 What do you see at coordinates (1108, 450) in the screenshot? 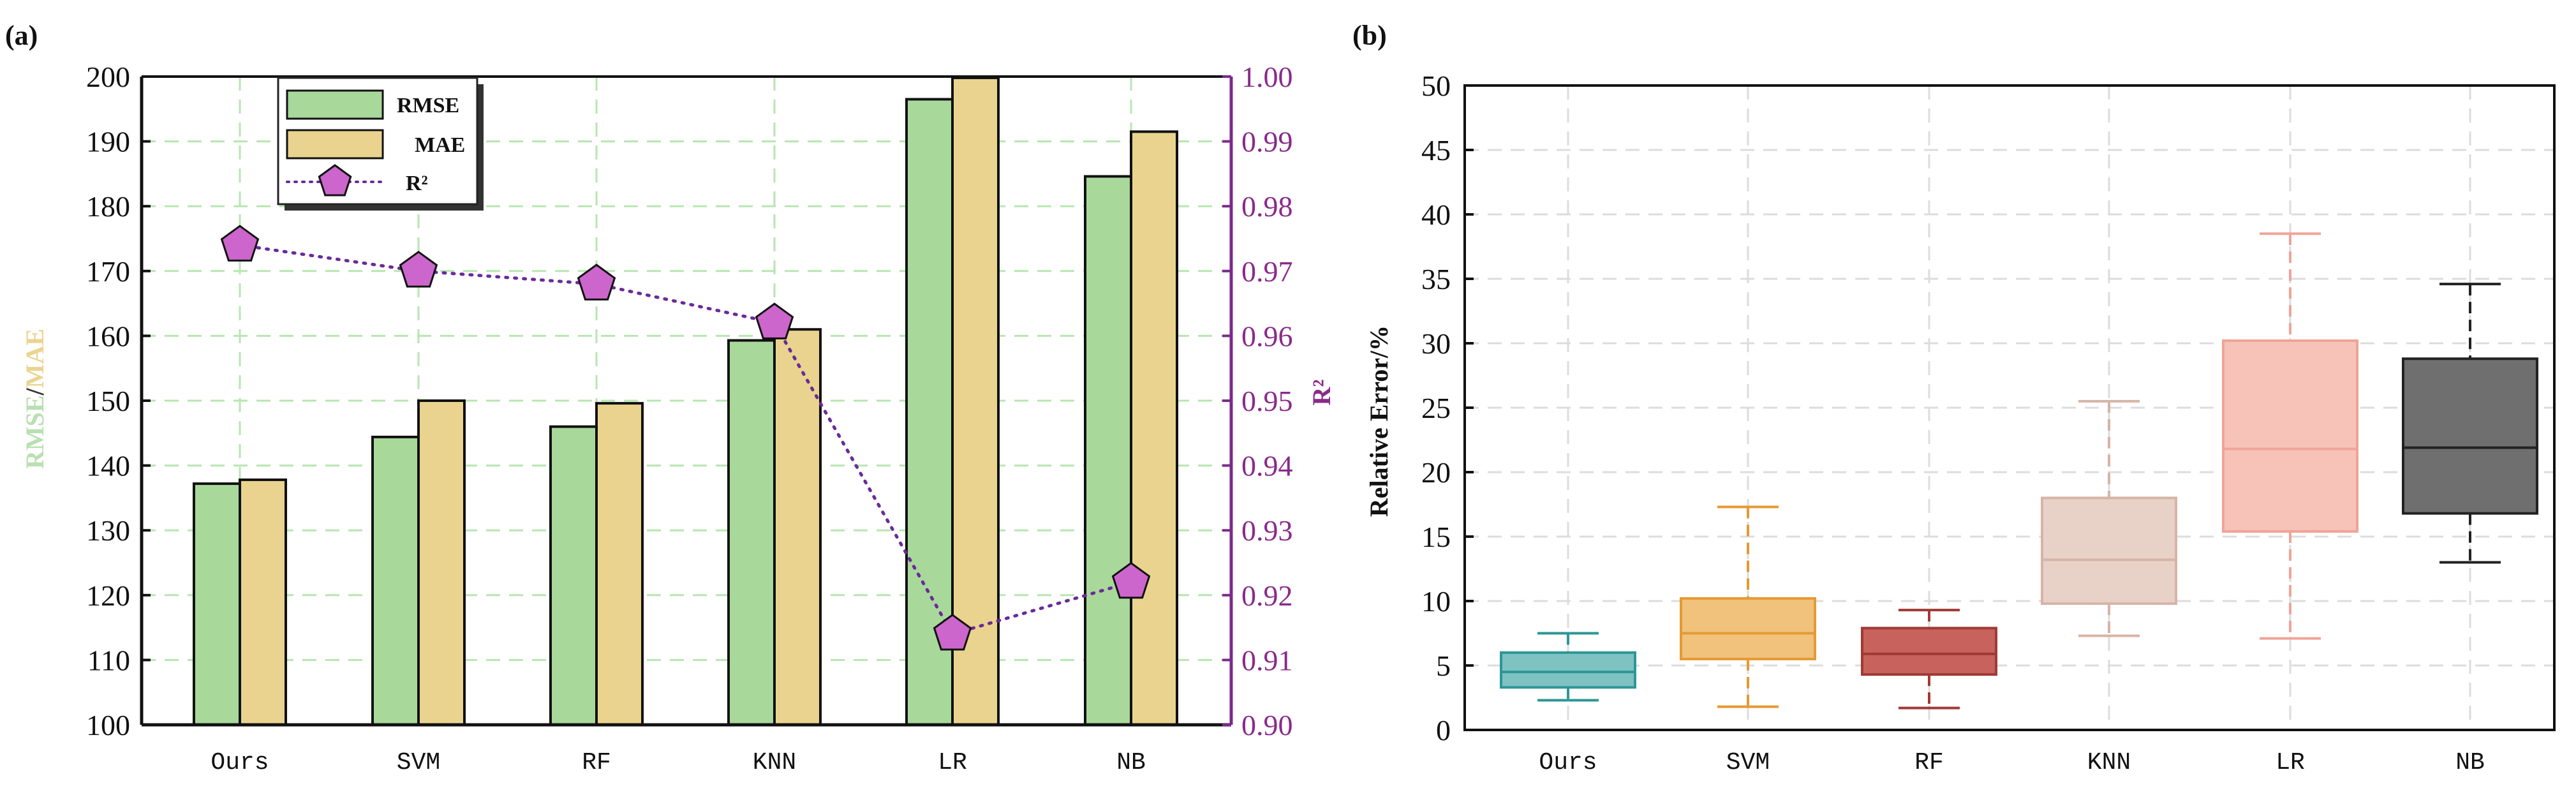
I see `bar-rmse-nb` at bounding box center [1108, 450].